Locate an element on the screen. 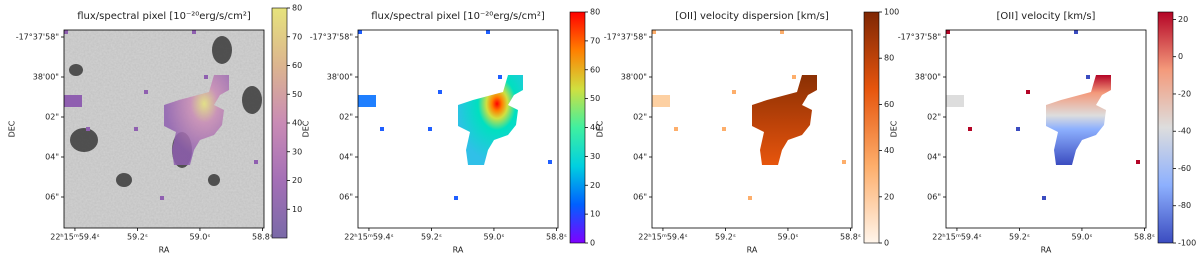 This screenshot has height=258, width=1200. colorbar-tick-label: 100 is located at coordinates (891, 12).